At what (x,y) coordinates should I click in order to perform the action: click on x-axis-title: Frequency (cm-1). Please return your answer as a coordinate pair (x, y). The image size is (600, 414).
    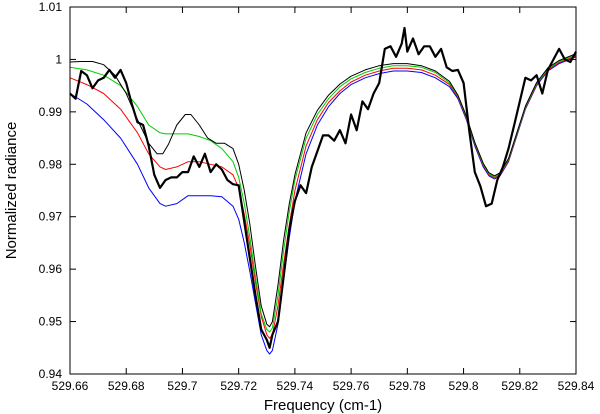
    Looking at the image, I should click on (323, 405).